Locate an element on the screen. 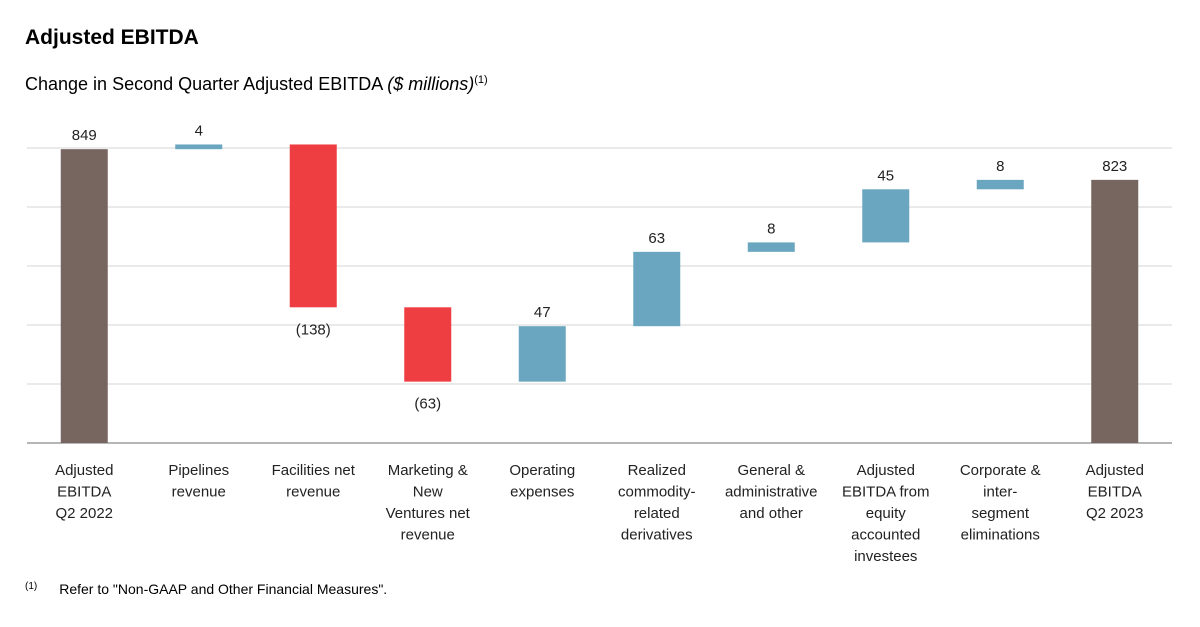 The width and height of the screenshot is (1200, 627). category-label: EBITDA from is located at coordinates (886, 492).